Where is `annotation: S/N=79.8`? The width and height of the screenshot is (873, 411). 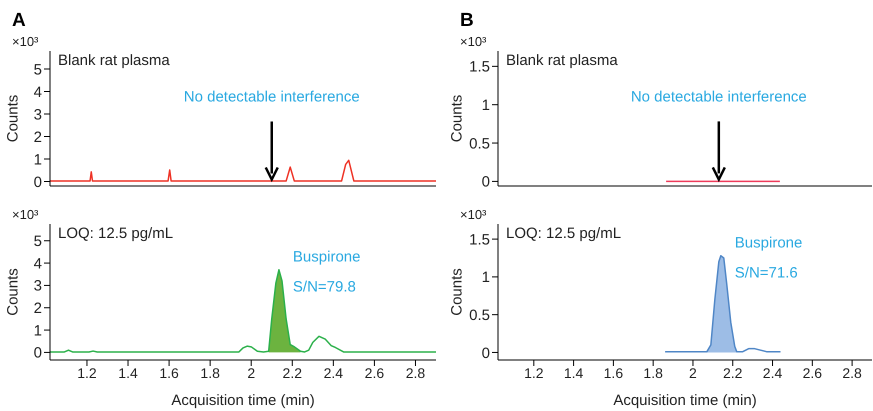 annotation: S/N=79.8 is located at coordinates (324, 287).